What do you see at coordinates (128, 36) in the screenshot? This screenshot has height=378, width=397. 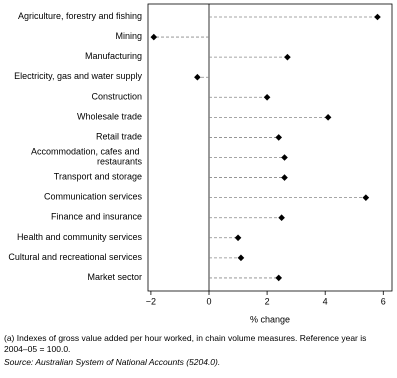 I see `y-tick-label: Mining` at bounding box center [128, 36].